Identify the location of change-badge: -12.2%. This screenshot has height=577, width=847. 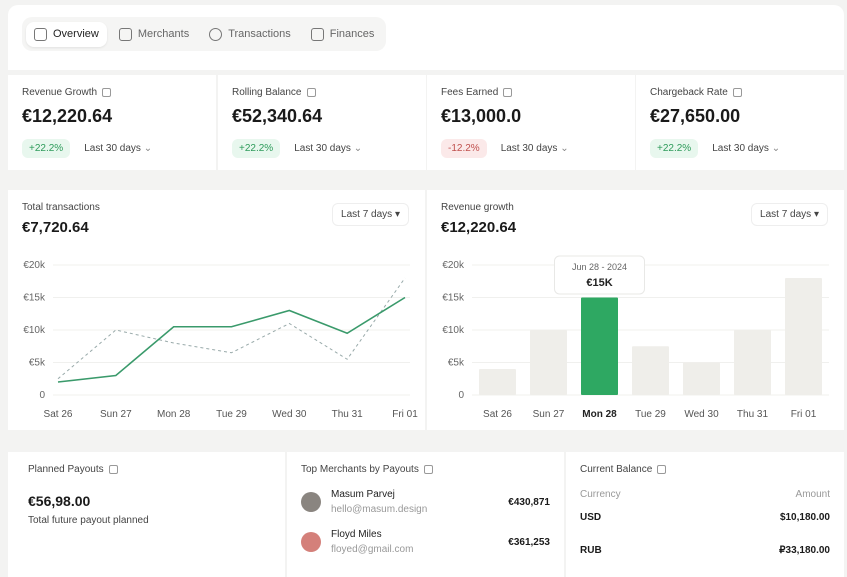
(464, 148).